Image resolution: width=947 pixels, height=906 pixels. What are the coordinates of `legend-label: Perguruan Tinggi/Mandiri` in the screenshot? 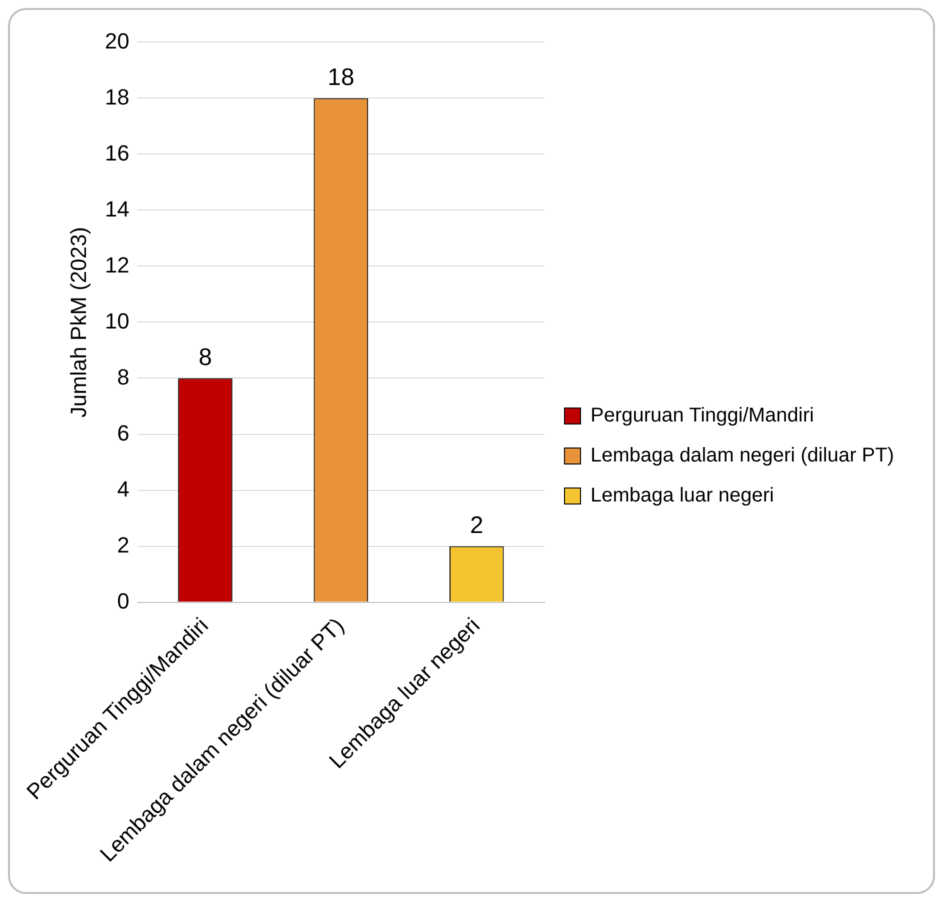 It's located at (702, 415).